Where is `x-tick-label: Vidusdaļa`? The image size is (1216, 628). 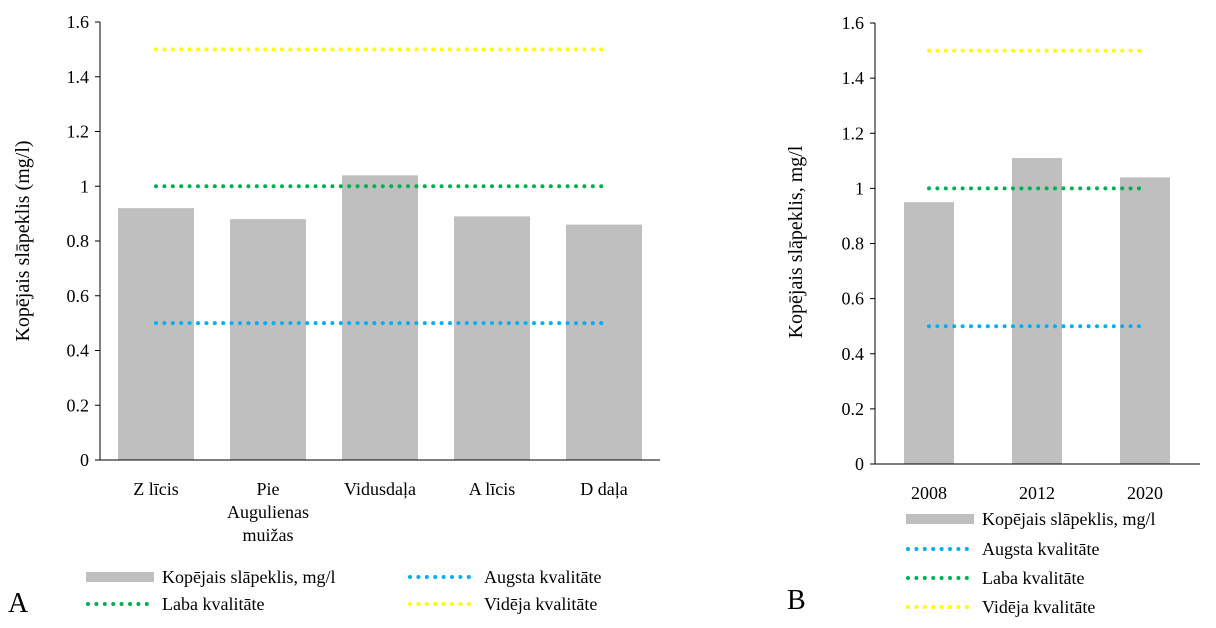
x-tick-label: Vidusdaļa is located at coordinates (380, 489).